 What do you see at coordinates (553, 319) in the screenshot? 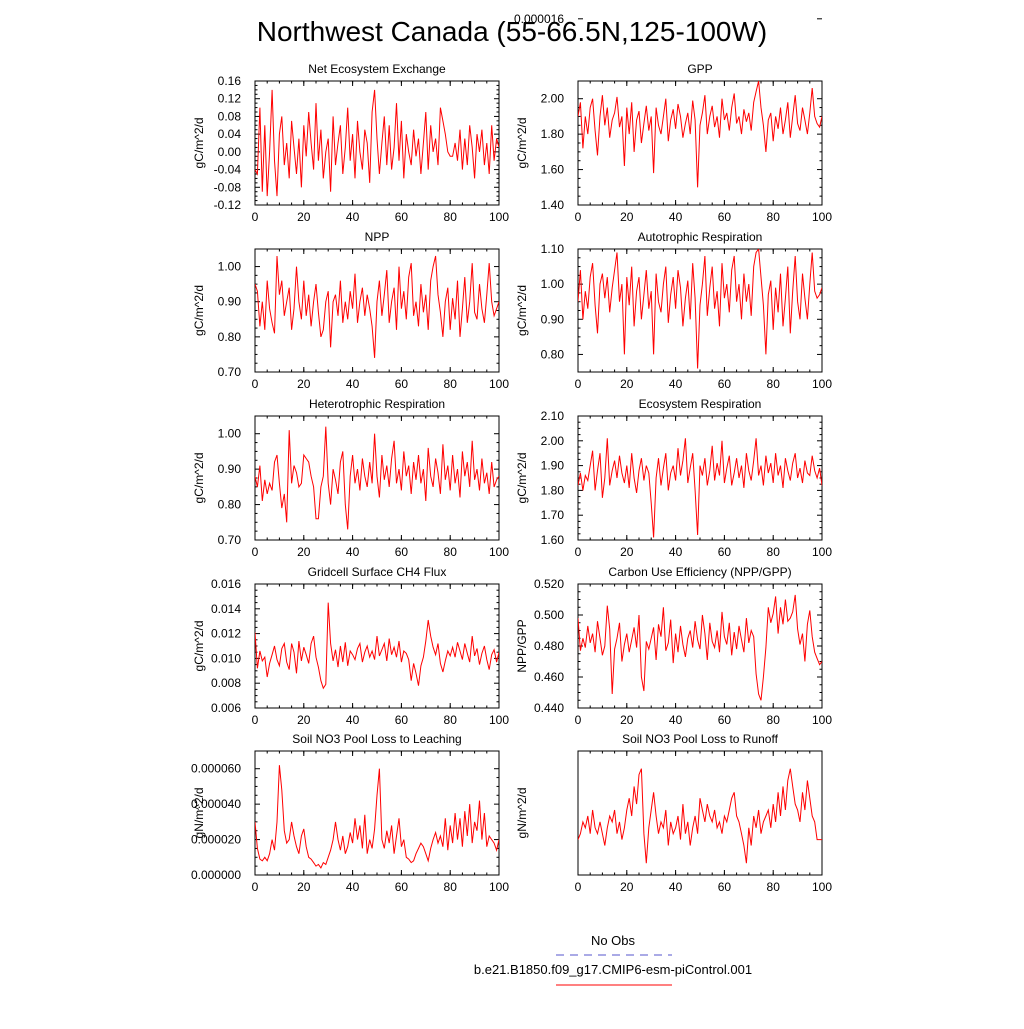
I see `y-tick-label: 0.90` at bounding box center [553, 319].